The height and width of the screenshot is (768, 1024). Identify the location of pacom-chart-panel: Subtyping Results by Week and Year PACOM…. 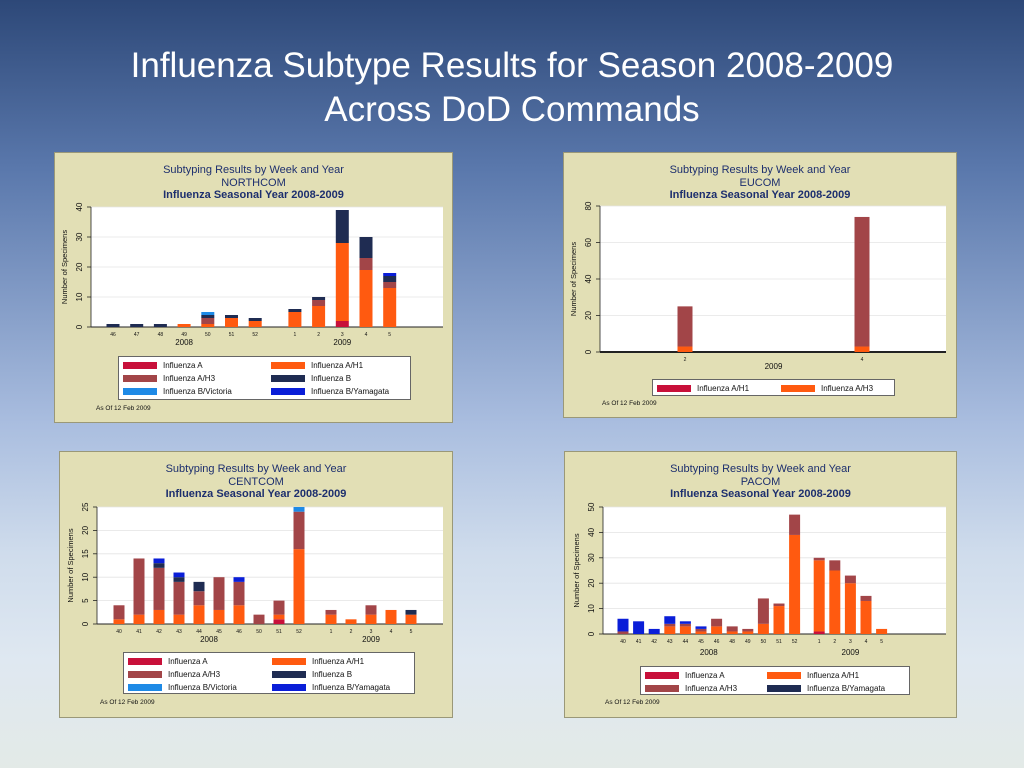
(760, 584).